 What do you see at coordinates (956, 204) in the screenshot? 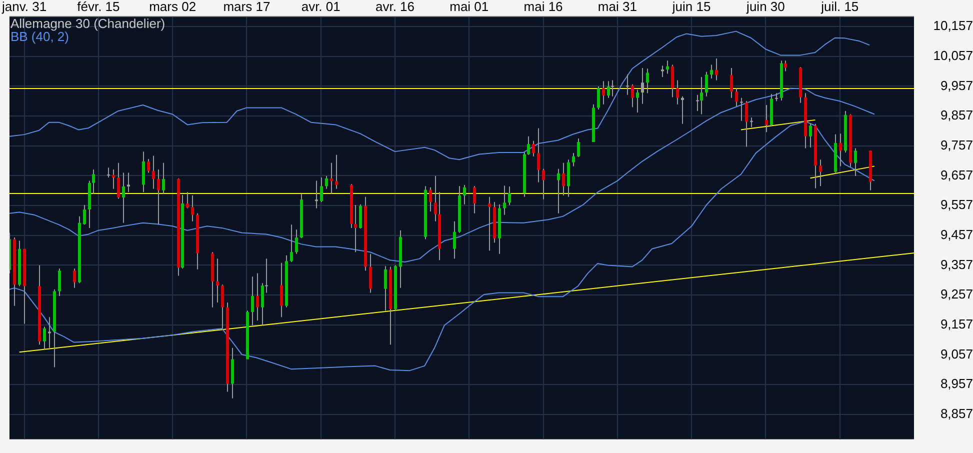
I see `y-tick-label: 9,557` at bounding box center [956, 204].